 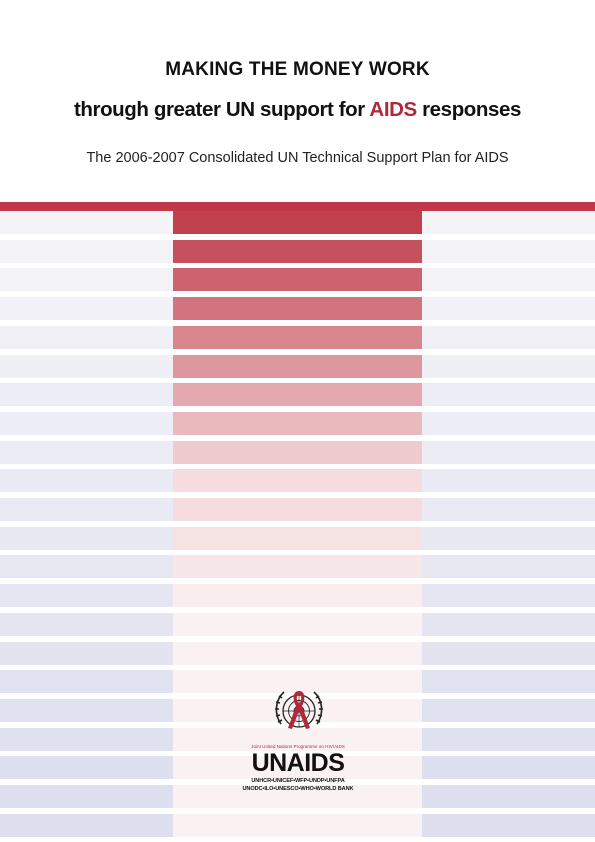 I want to click on cosponsors-line-1: UNHCR•UNICEF•WFP•UNDP•UNFPA, so click(x=298, y=781).